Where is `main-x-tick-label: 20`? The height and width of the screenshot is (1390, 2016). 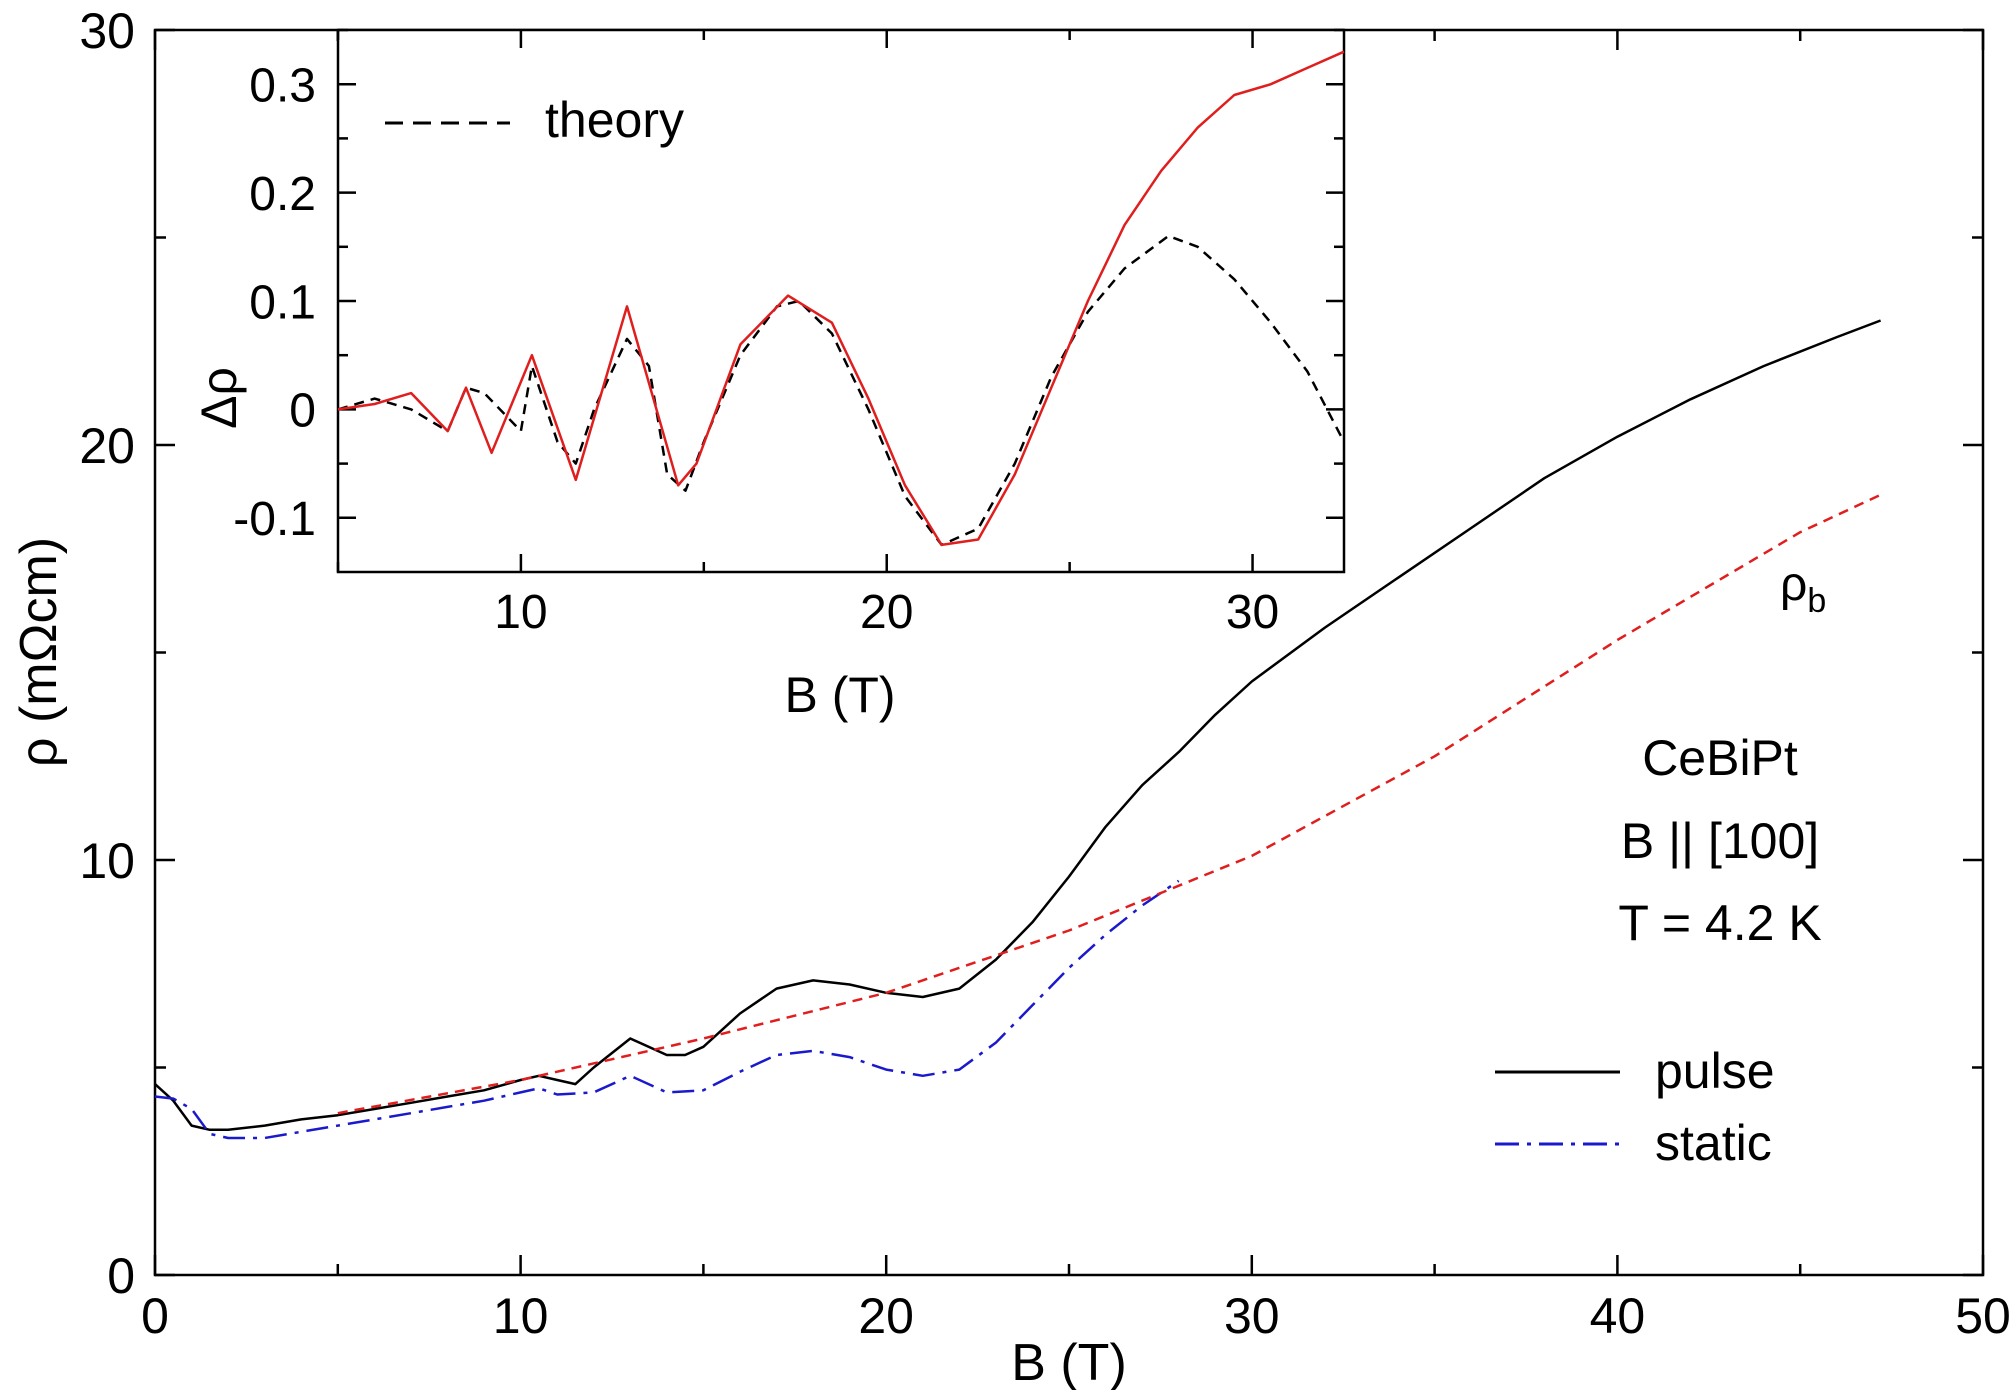
main-x-tick-label: 20 is located at coordinates (886, 1316).